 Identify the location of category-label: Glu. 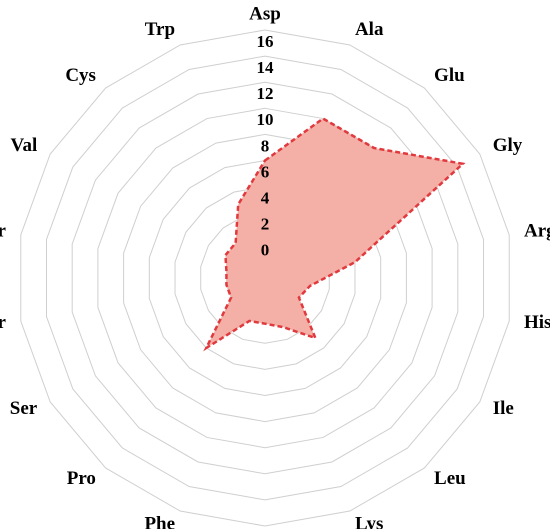
(449, 75).